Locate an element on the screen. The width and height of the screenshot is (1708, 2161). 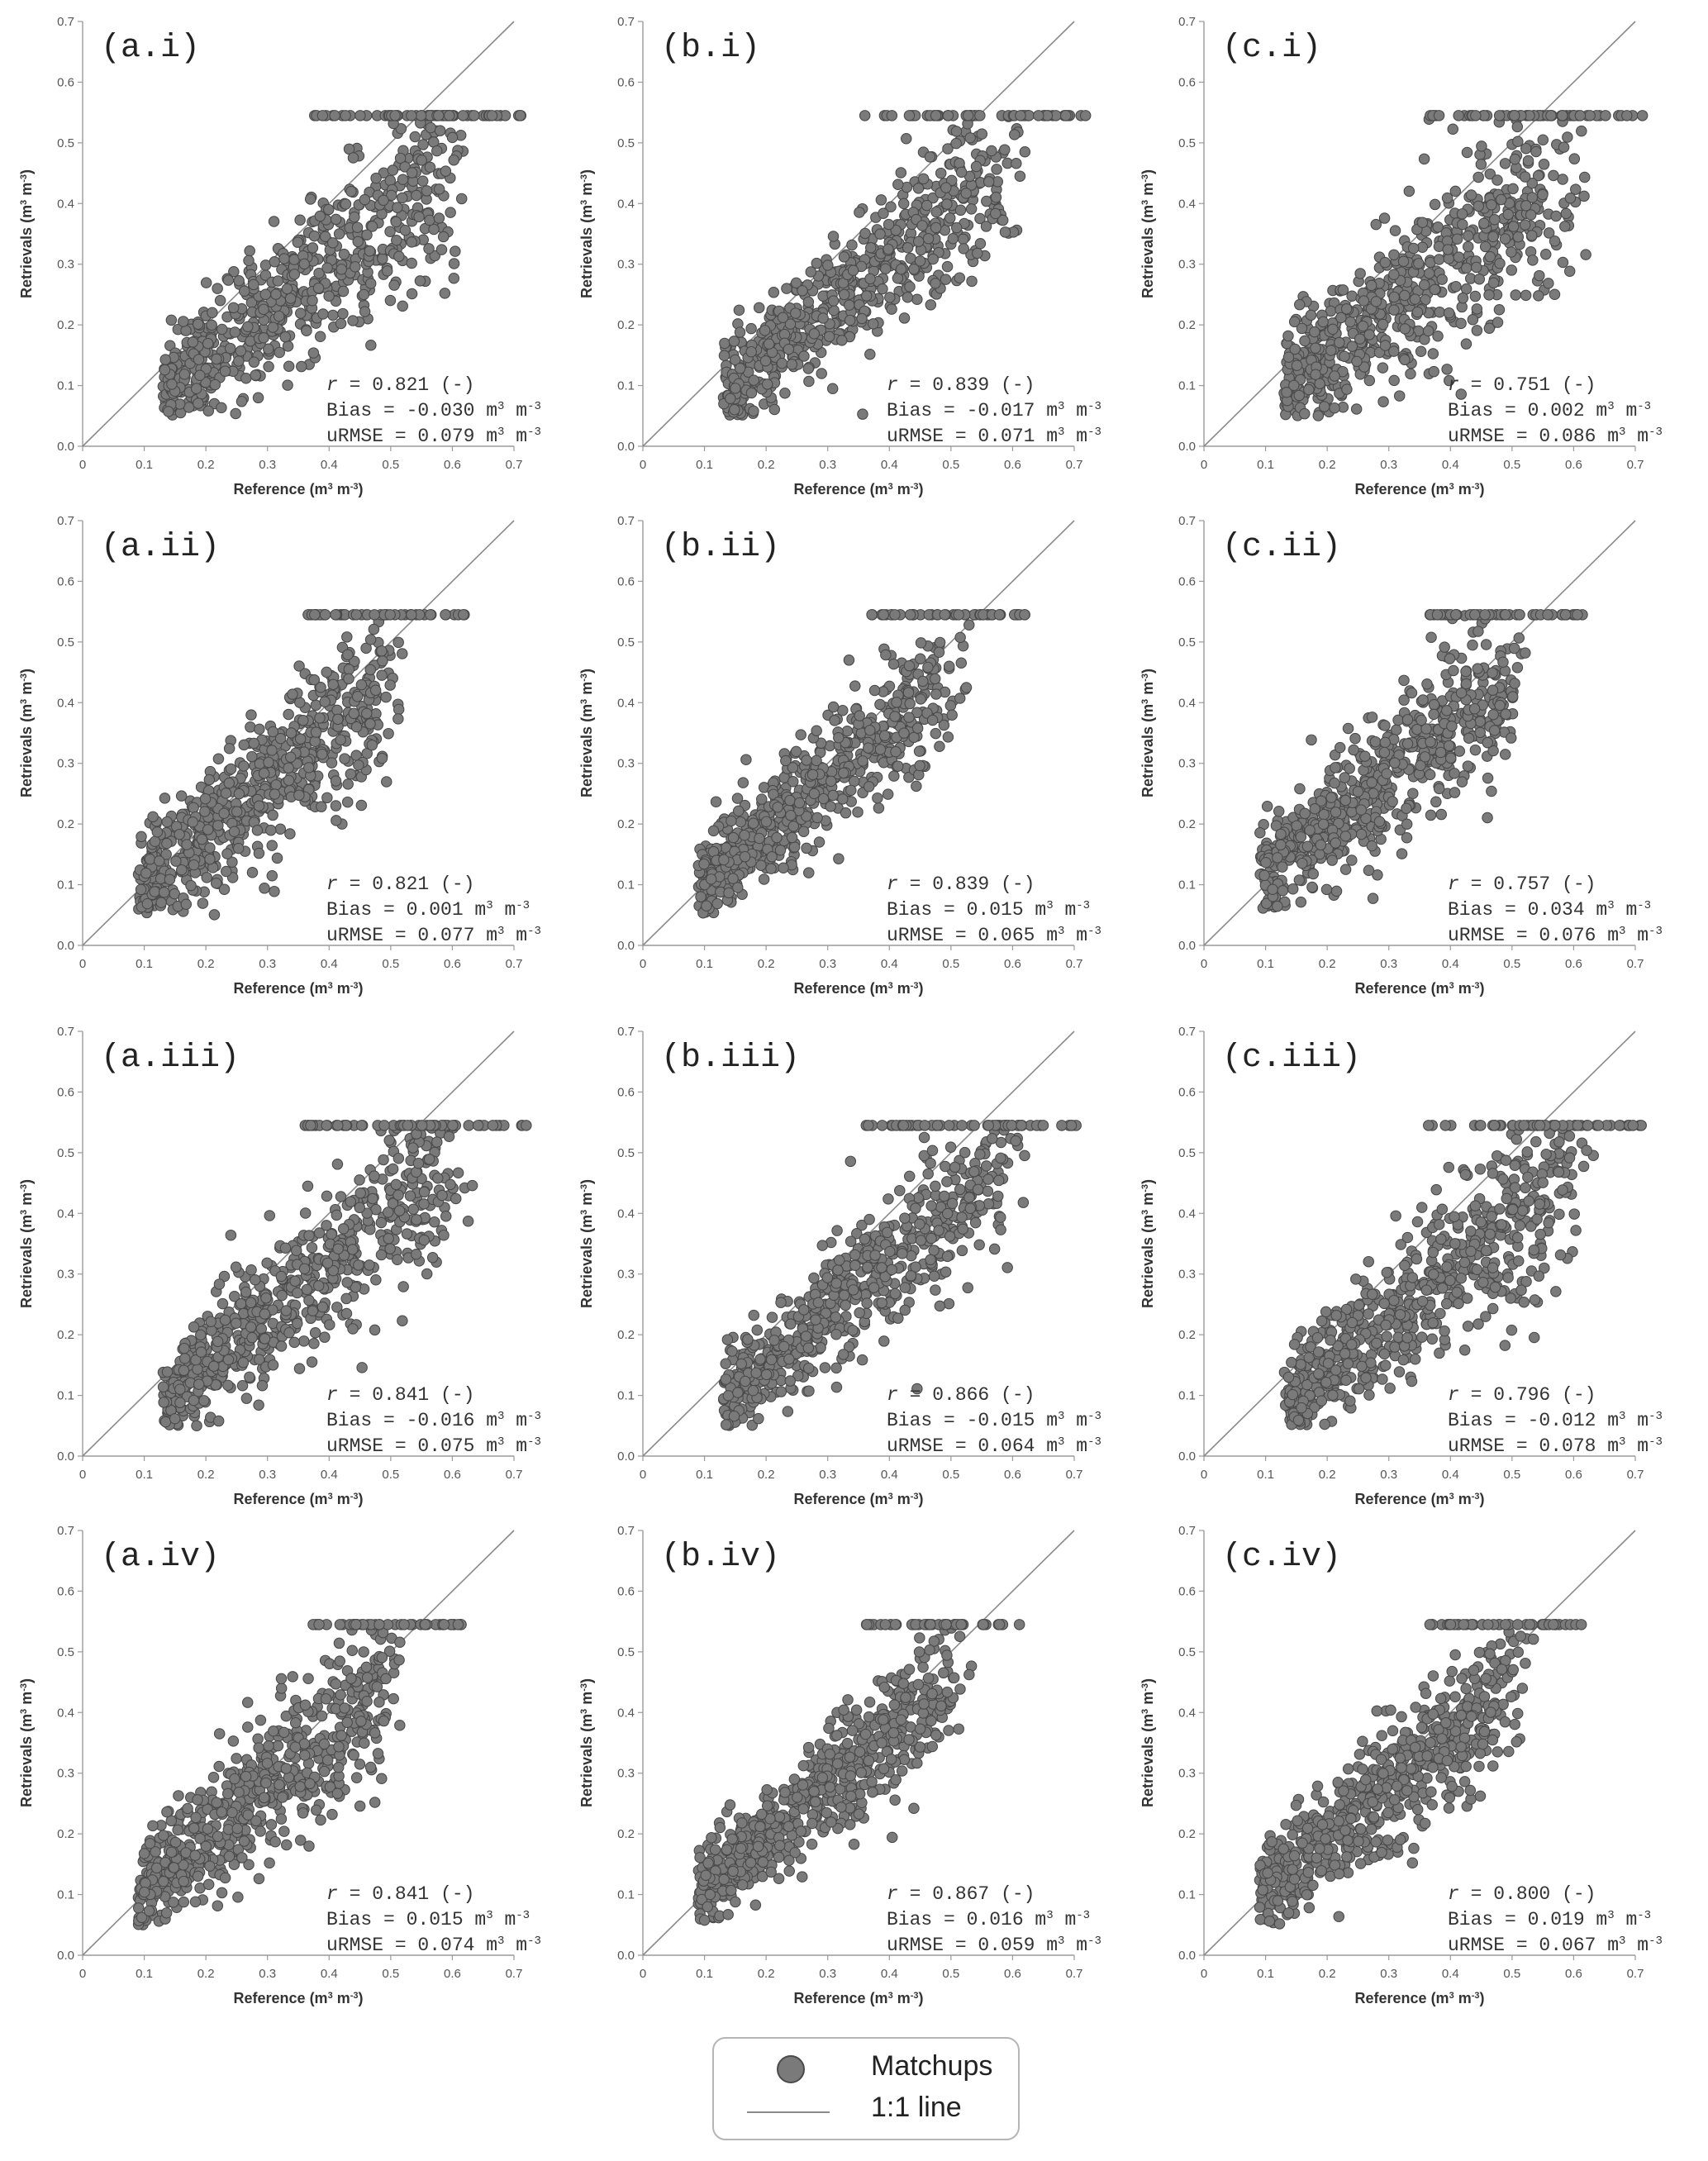
stats-annotation: uRMSE = 0.076 m3 m-3 is located at coordinates (1555, 935).